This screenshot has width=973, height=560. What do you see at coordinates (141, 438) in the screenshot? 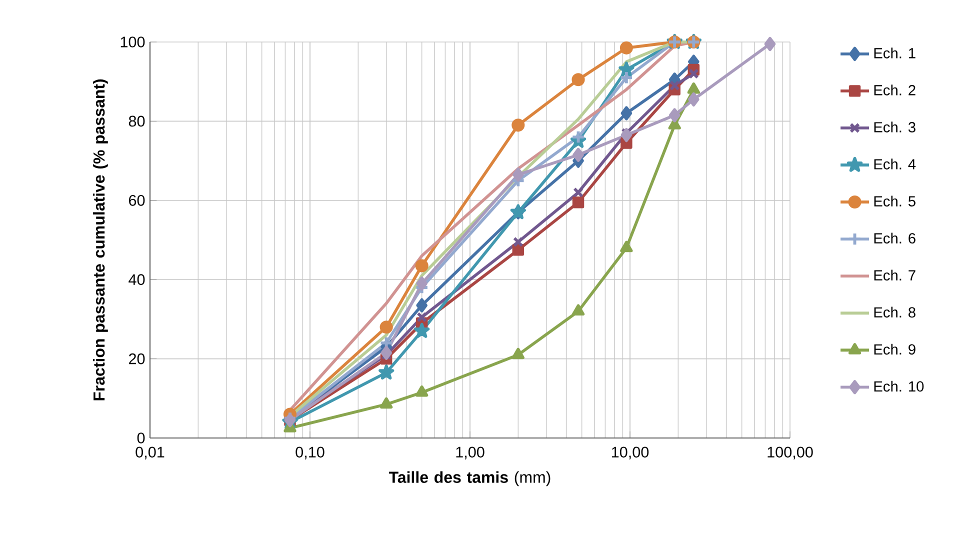
I see `y-tick-label: 0` at bounding box center [141, 438].